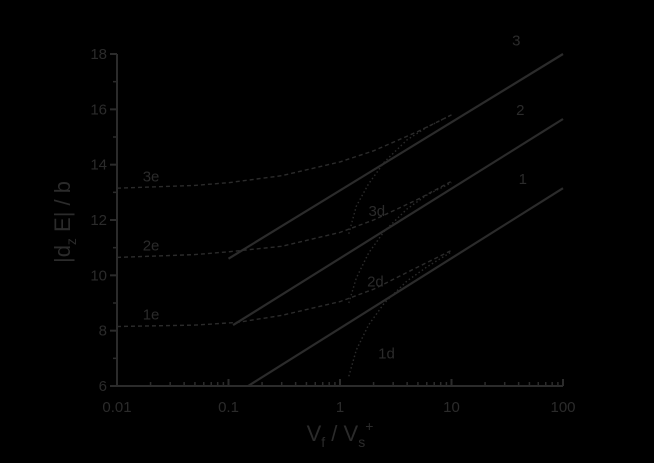  I want to click on curve-label-1: 1, so click(523, 179).